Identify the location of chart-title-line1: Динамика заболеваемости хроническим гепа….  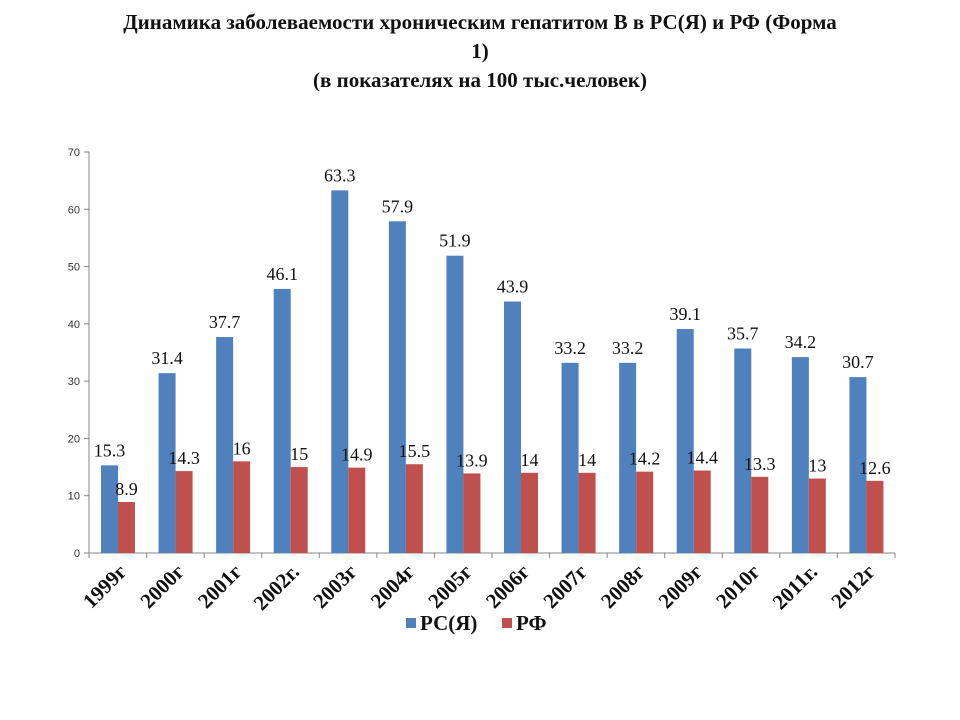
(480, 22).